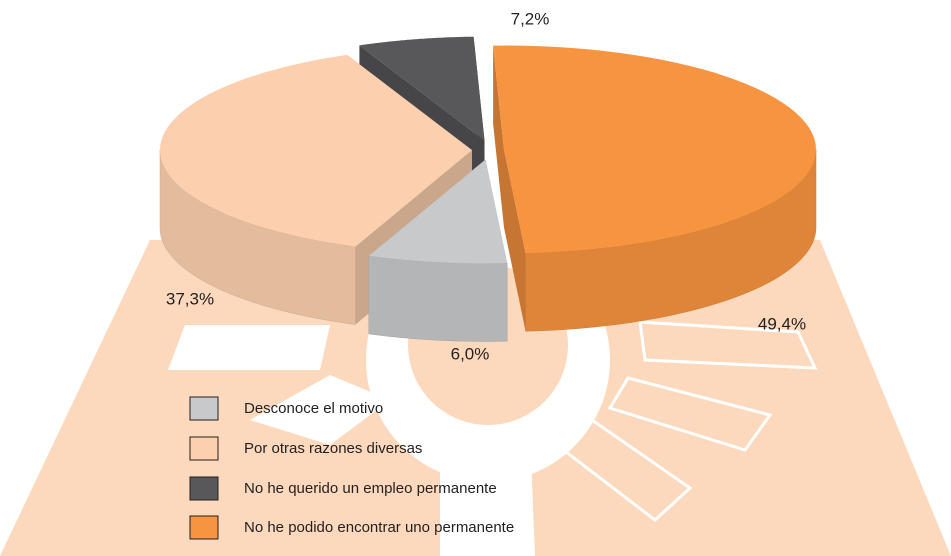  I want to click on legend-label: No he podido encontrar uno permanente, so click(379, 527).